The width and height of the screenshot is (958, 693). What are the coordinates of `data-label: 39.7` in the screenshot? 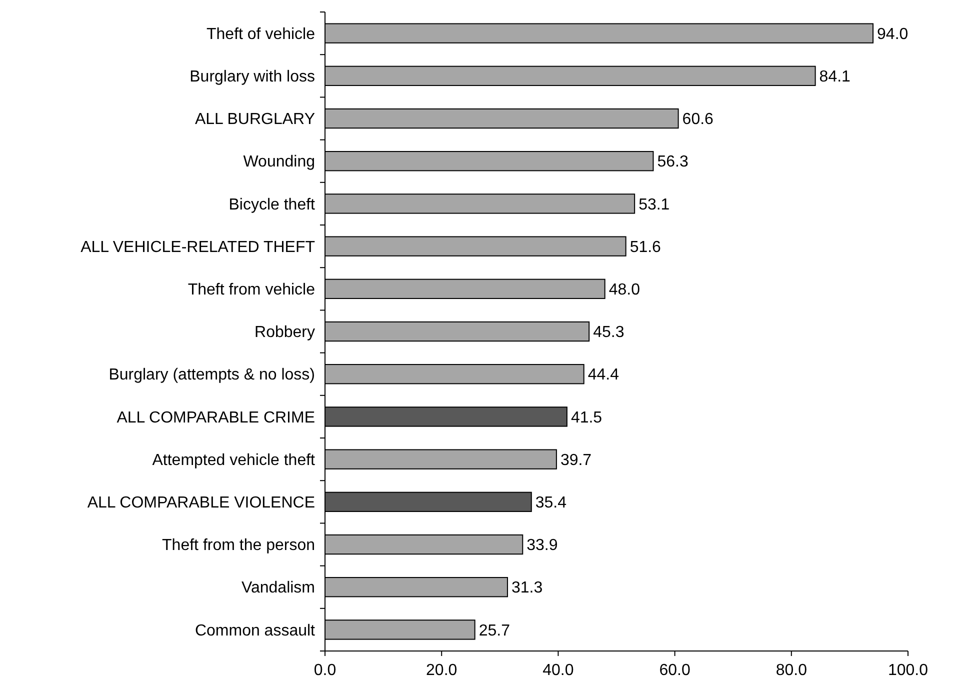 It's located at (576, 460).